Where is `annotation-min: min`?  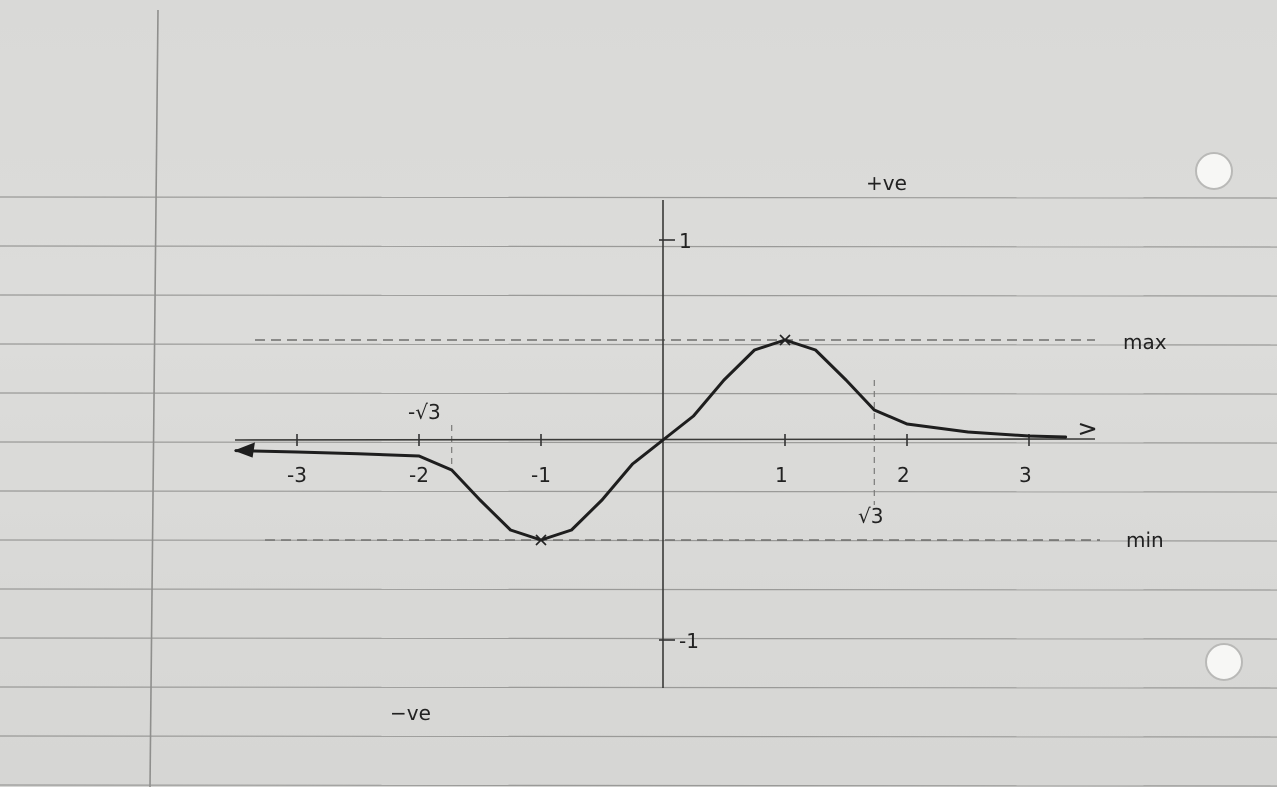
annotation-min: min is located at coordinates (1145, 540).